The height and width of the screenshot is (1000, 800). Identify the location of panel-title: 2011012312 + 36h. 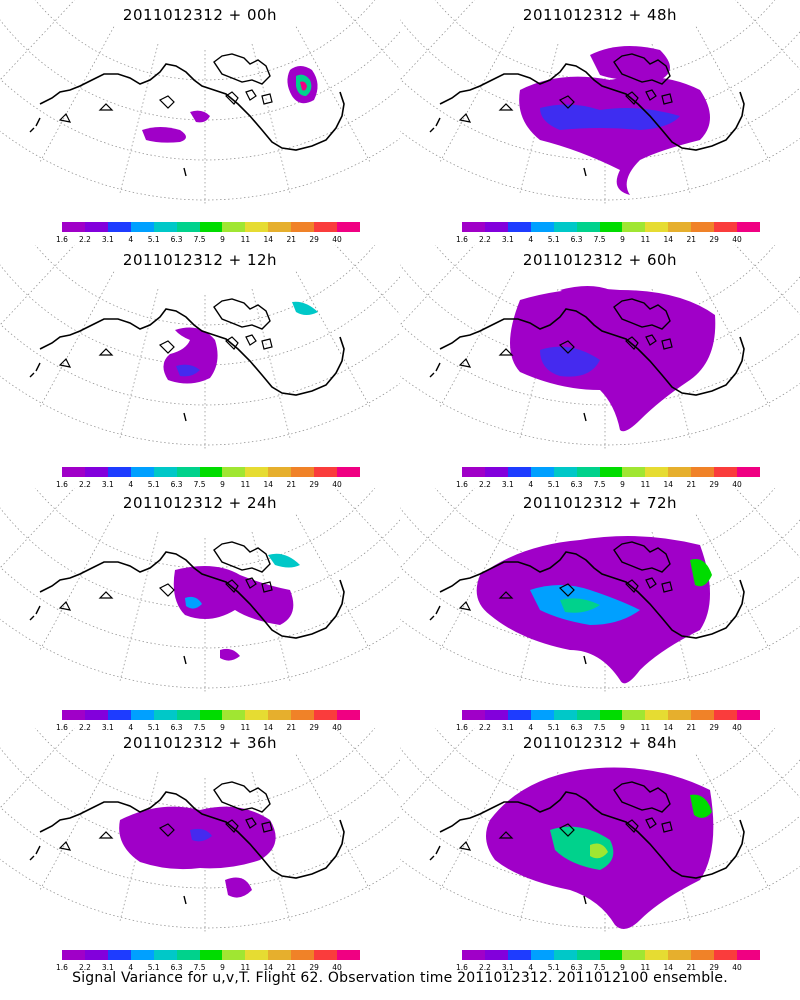
(200, 743).